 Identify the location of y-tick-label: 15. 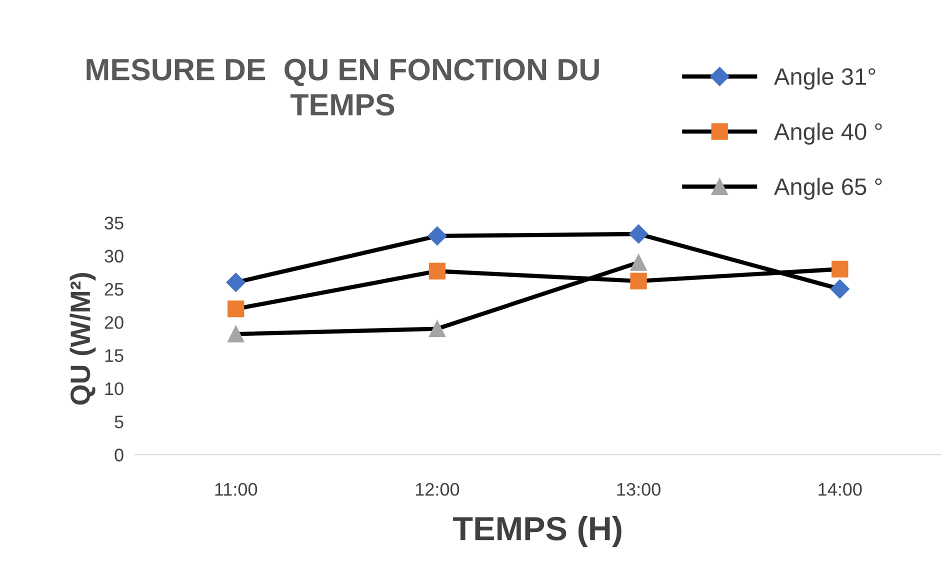
(114, 355).